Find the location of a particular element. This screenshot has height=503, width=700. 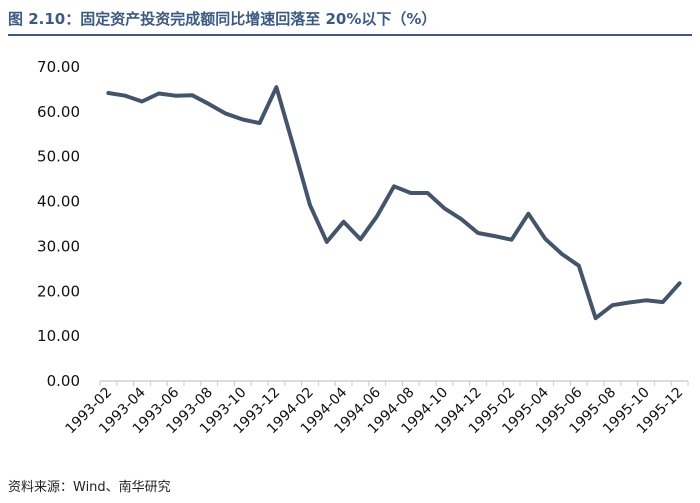

y-tick-label: 60.00 is located at coordinates (58, 112).